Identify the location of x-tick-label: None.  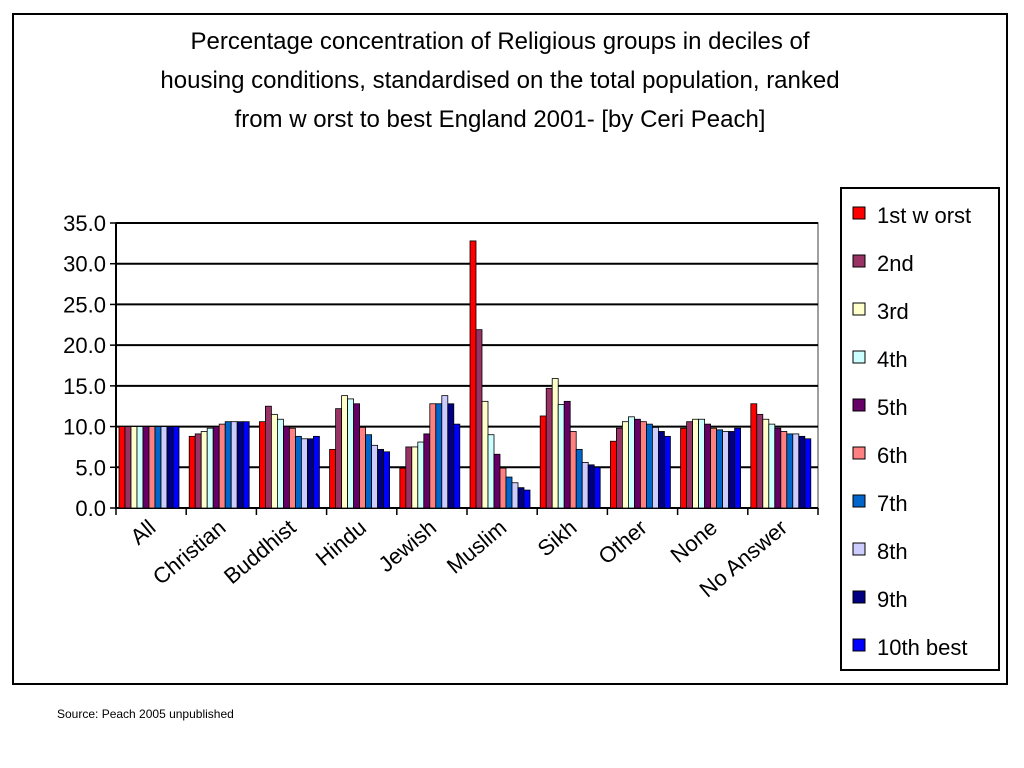
(694, 541).